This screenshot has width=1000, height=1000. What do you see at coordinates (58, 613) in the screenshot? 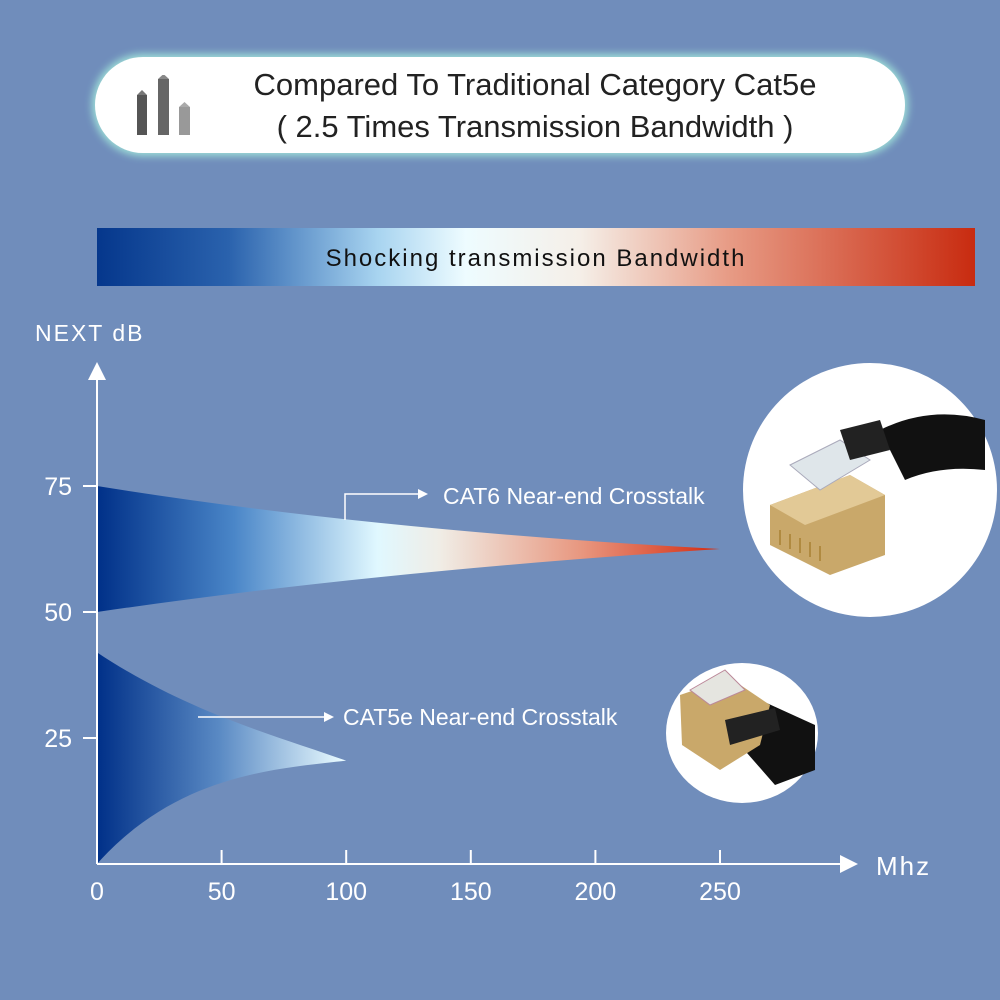
I see `y-tick-label: 50` at bounding box center [58, 613].